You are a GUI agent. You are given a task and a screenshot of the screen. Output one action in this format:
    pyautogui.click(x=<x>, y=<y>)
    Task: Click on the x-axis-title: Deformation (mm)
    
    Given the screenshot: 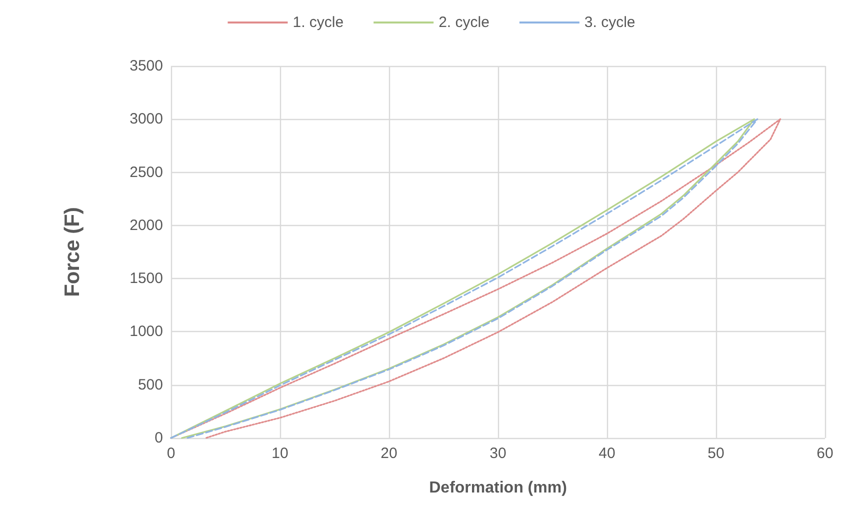 What is the action you would take?
    pyautogui.click(x=498, y=488)
    